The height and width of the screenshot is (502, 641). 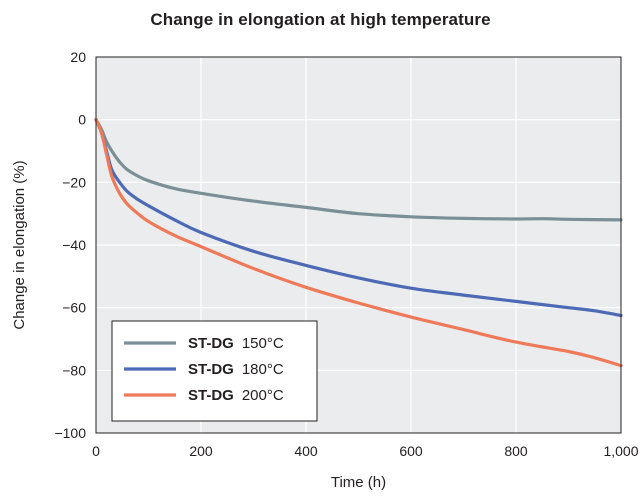 I want to click on x-tick-label: 800, so click(x=516, y=451).